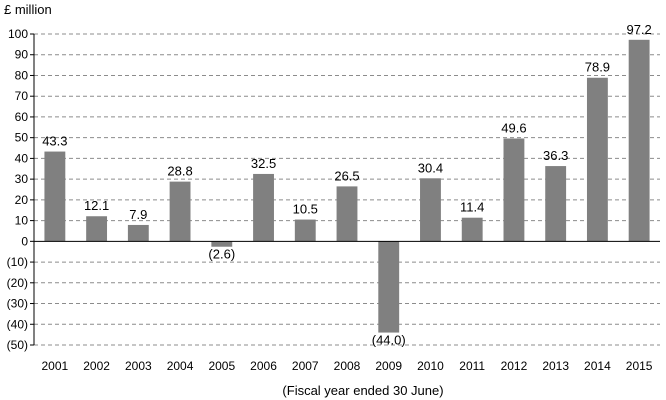 Image resolution: width=666 pixels, height=400 pixels. I want to click on data-label-2011: 11.4, so click(472, 207).